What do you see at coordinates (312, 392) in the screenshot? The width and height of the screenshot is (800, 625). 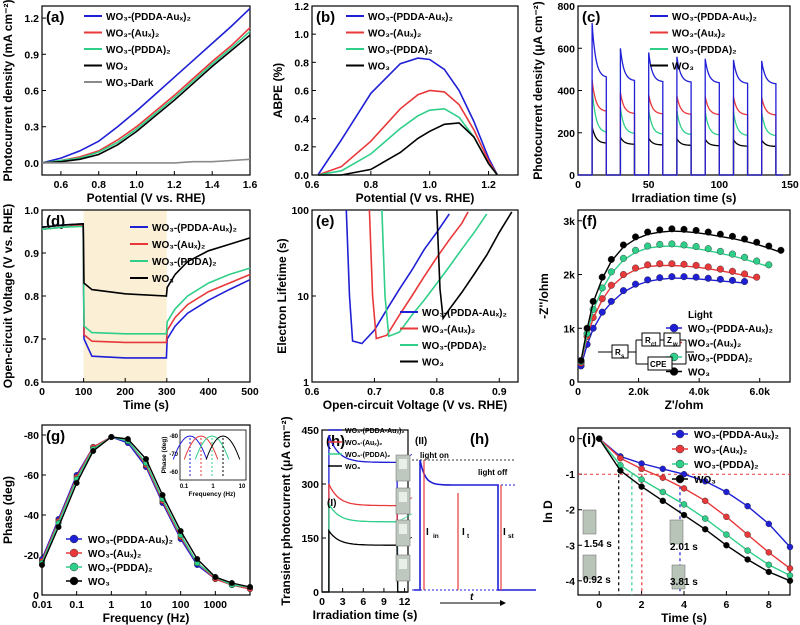 I see `x-tick-label: 0.6` at bounding box center [312, 392].